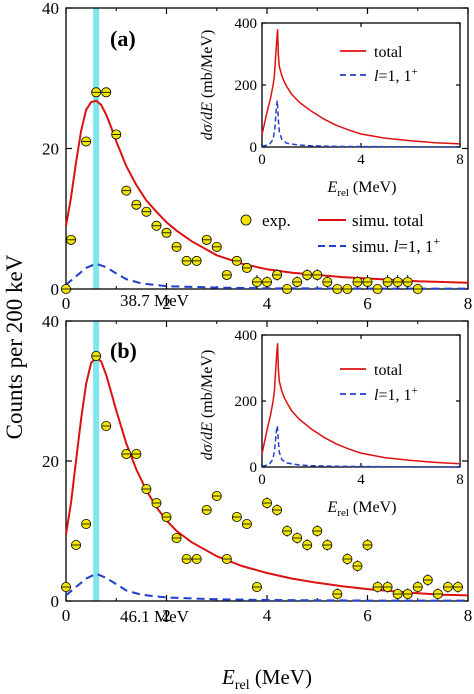 Image resolution: width=474 pixels, height=694 pixels. What do you see at coordinates (242, 685) in the screenshot?
I see `x-axis-label-sub: rel` at bounding box center [242, 685].